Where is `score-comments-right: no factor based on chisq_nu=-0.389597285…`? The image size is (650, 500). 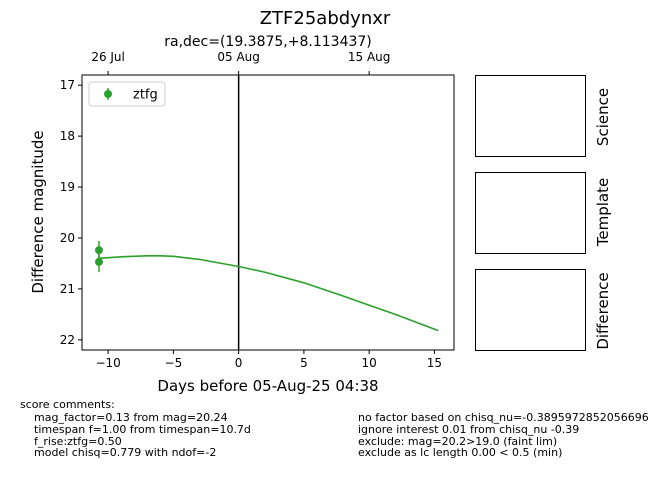 score-comments-right: no factor based on chisq_nu=-0.389597285… is located at coordinates (503, 435).